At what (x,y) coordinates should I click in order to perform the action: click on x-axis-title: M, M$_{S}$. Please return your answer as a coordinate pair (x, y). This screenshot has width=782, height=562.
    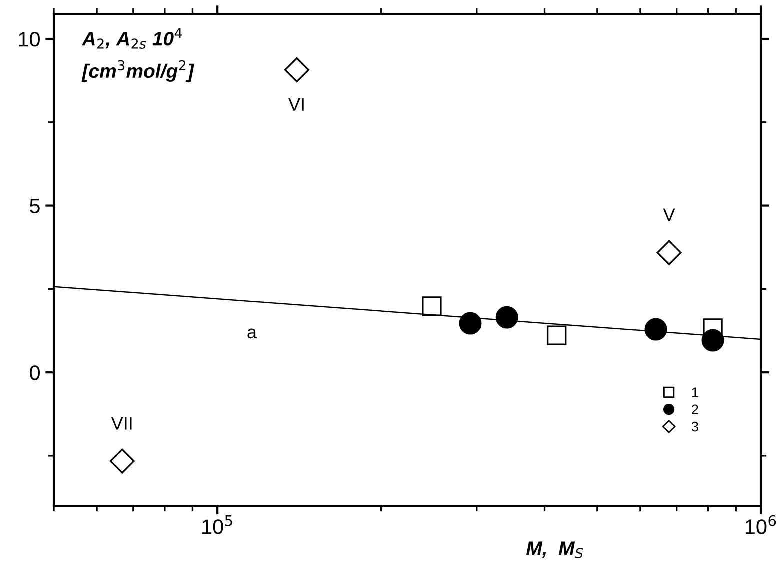
    Looking at the image, I should click on (555, 550).